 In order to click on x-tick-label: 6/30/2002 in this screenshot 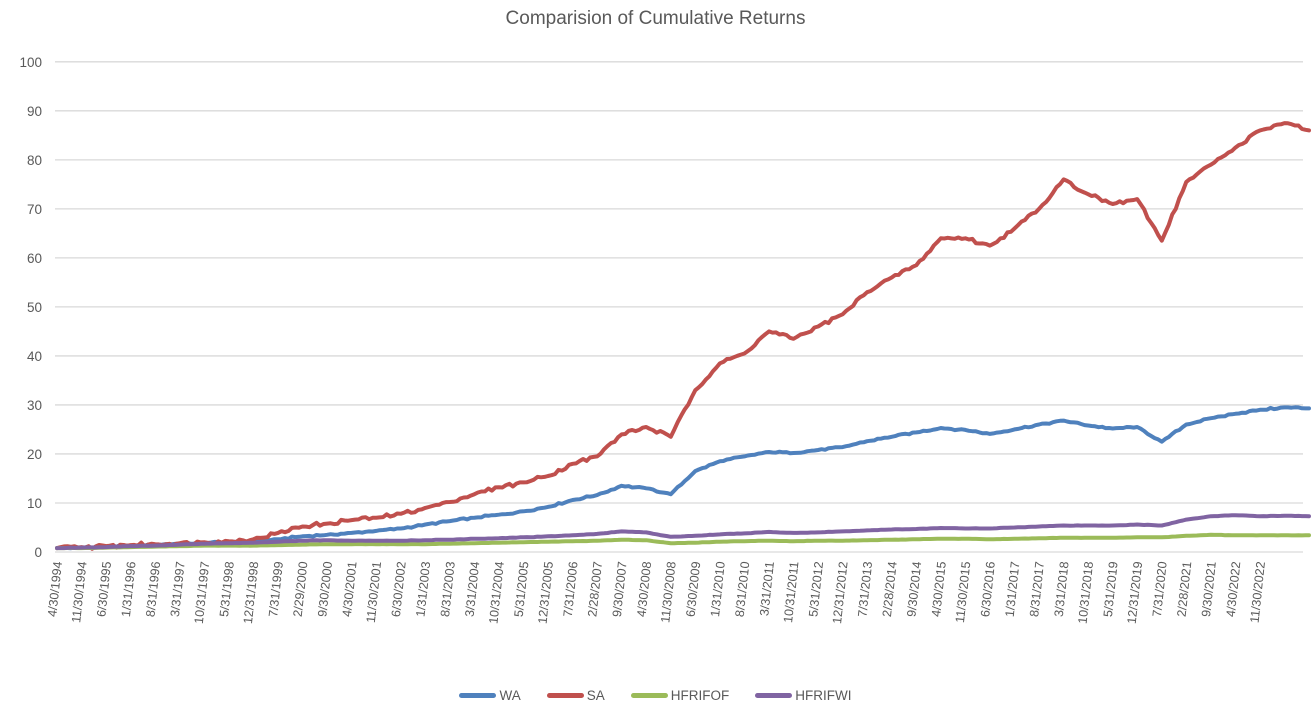, I will do `click(399, 589)`.